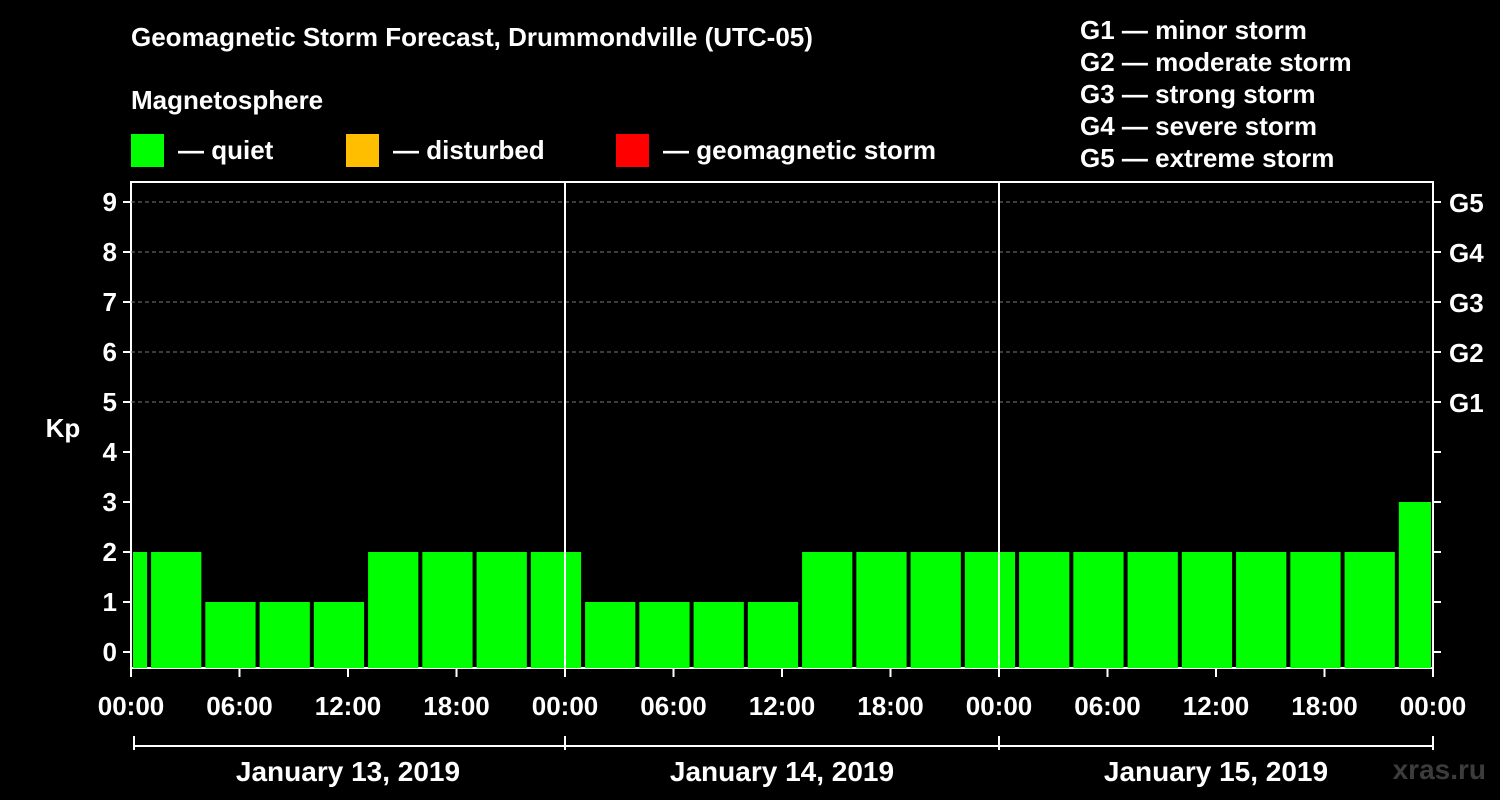  I want to click on right-label-g4: G4, so click(1466, 253).